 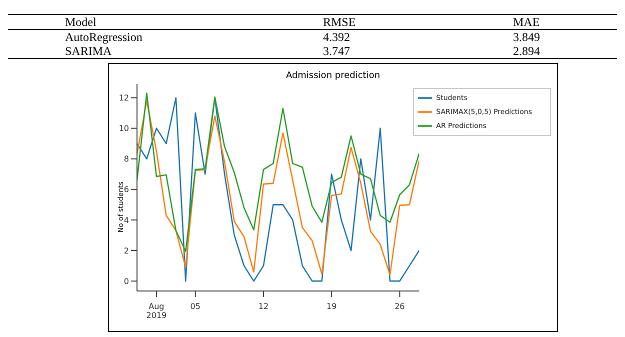 What do you see at coordinates (418, 22) in the screenshot?
I see `text: RMSE` at bounding box center [418, 22].